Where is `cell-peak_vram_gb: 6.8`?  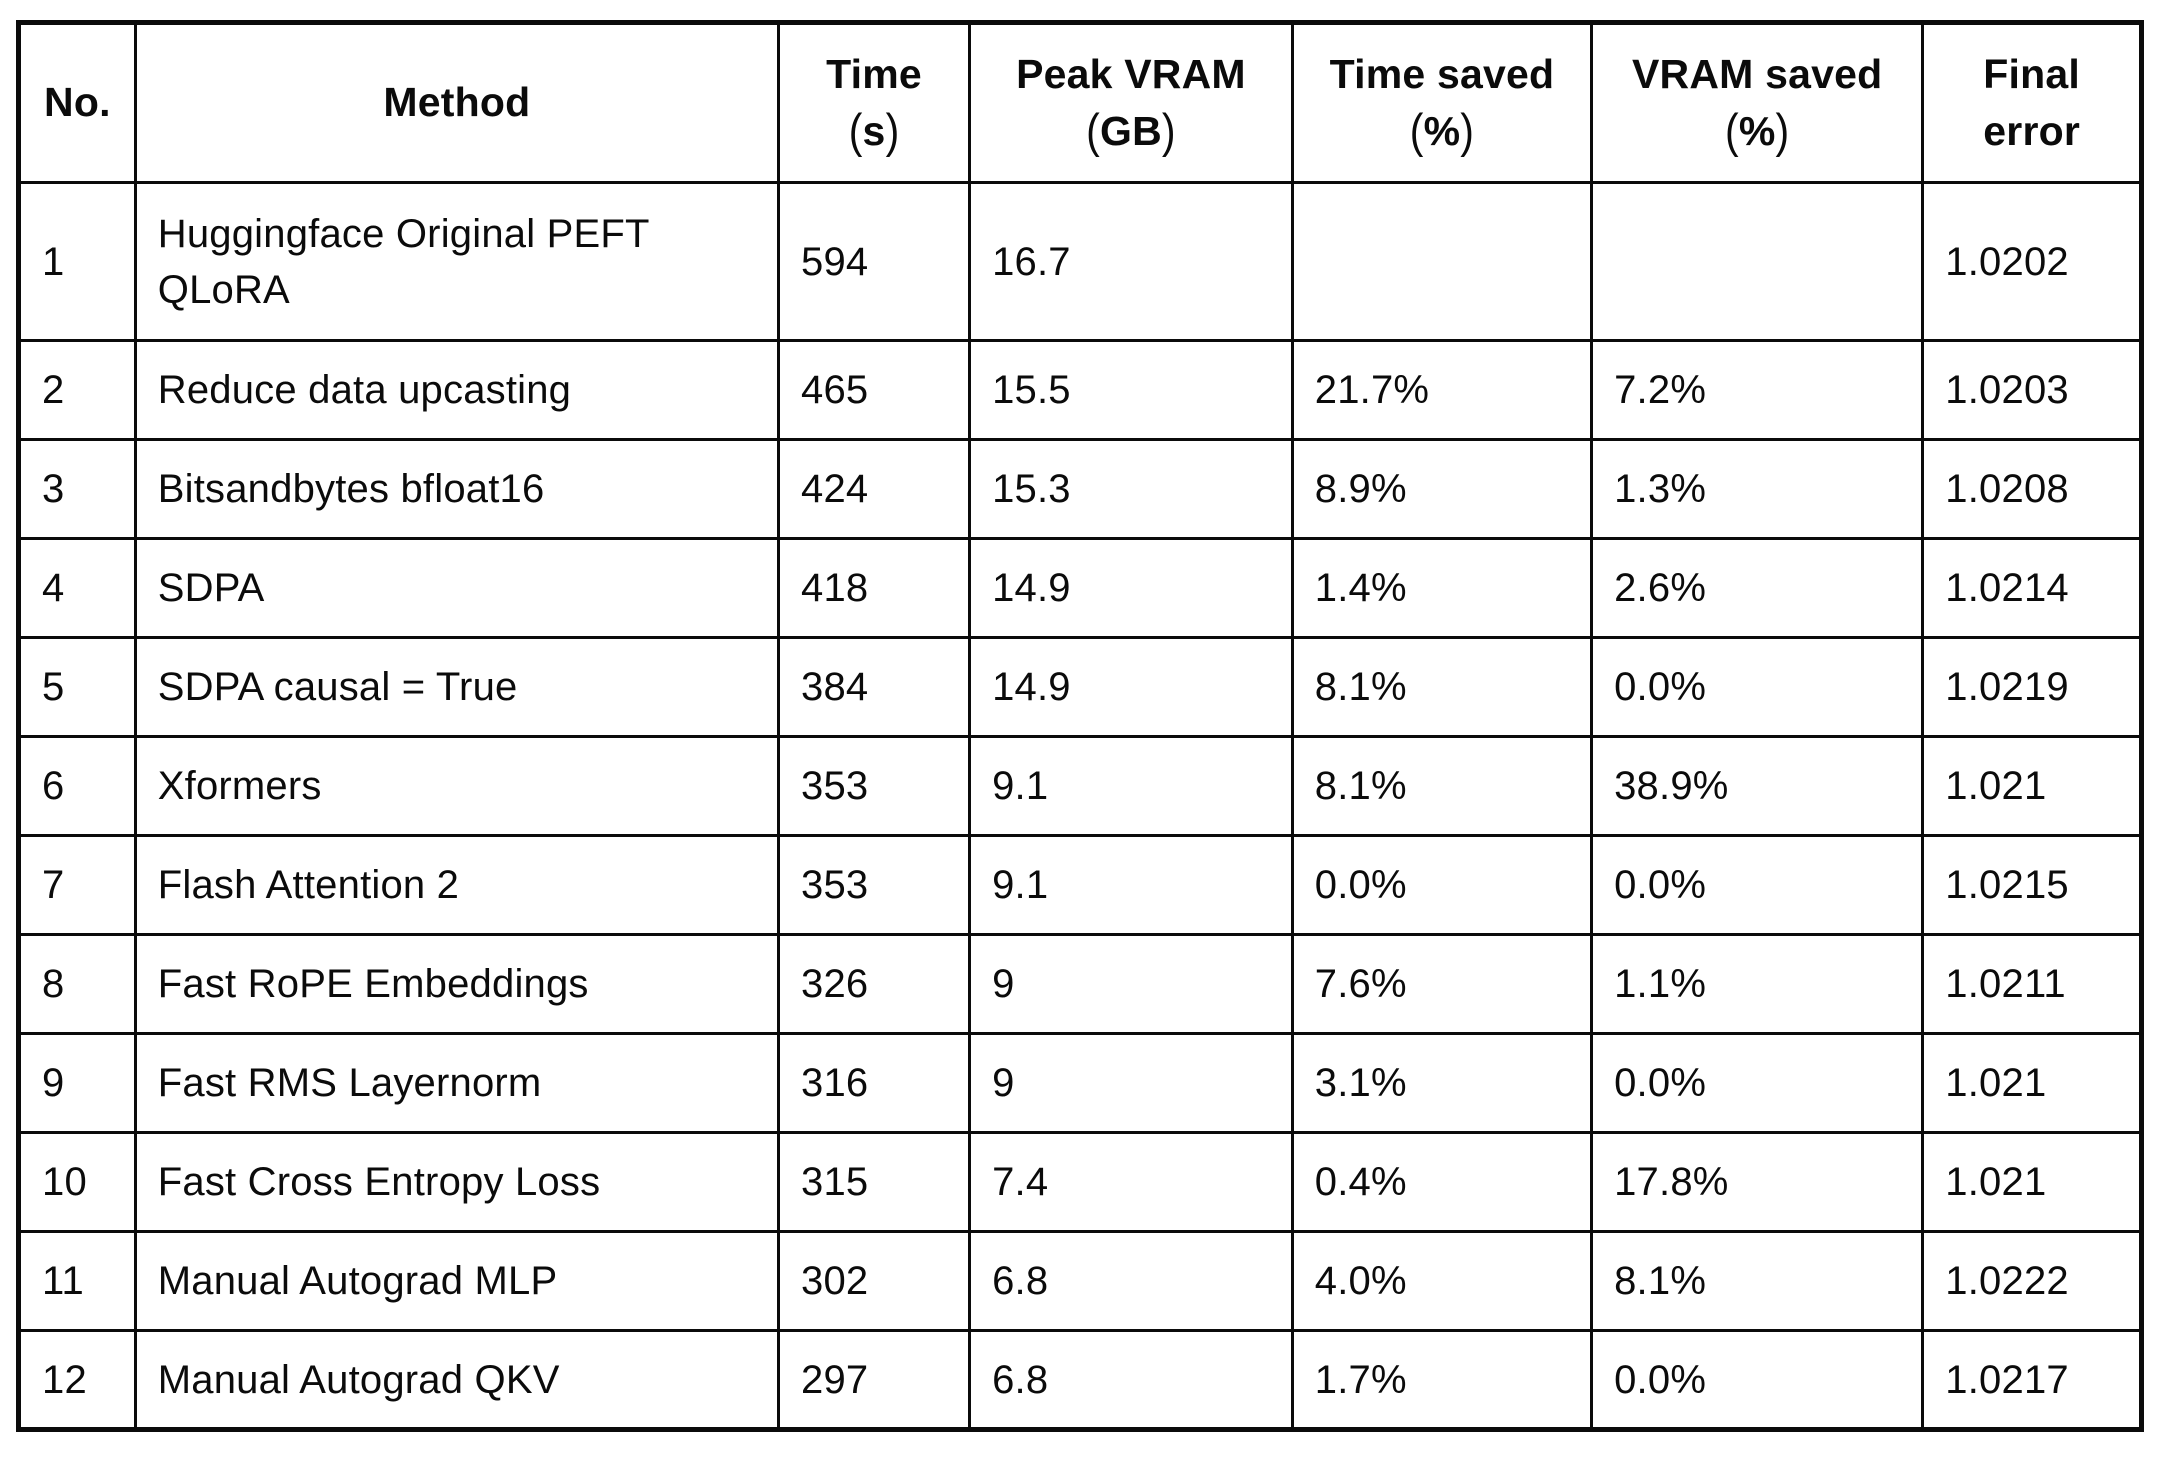
cell-peak_vram_gb: 6.8 is located at coordinates (1131, 1281).